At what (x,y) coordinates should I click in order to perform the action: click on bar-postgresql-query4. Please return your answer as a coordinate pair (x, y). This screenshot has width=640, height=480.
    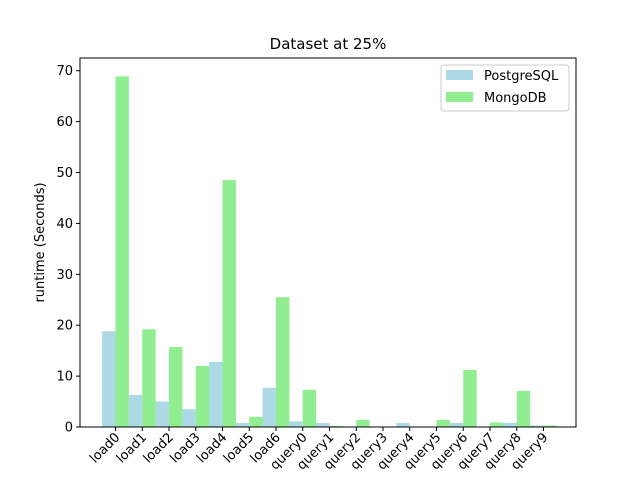
    Looking at the image, I should click on (403, 424).